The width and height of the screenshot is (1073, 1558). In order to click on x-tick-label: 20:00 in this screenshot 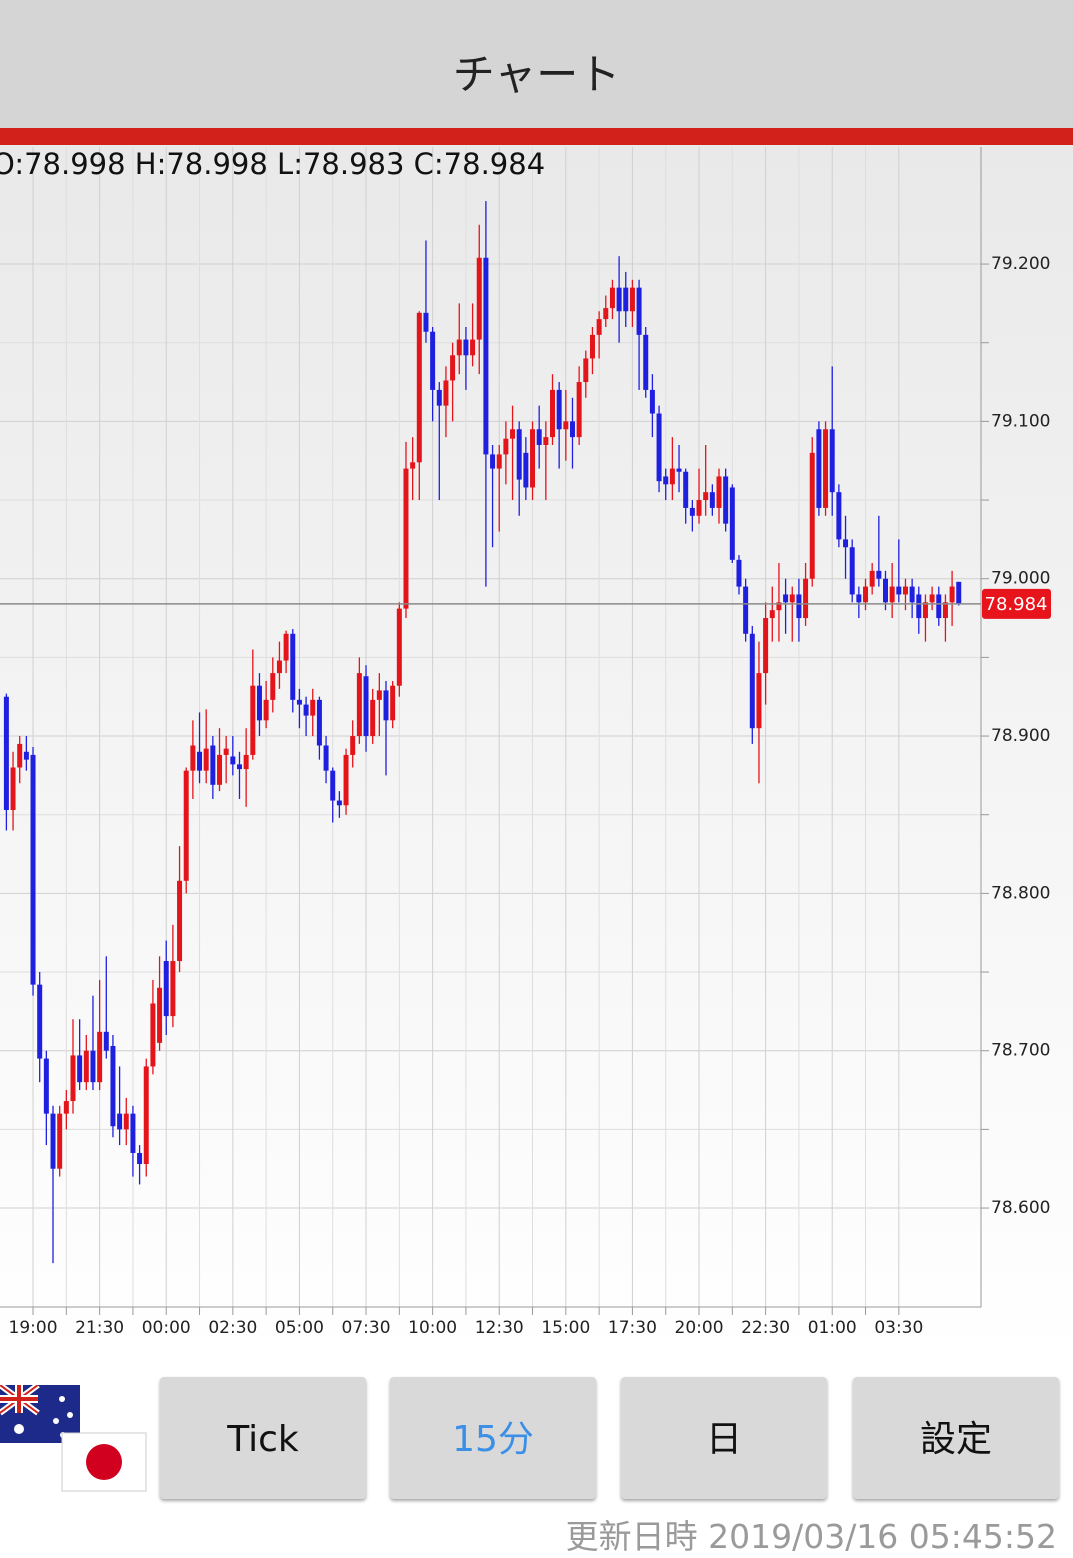, I will do `click(699, 1328)`.